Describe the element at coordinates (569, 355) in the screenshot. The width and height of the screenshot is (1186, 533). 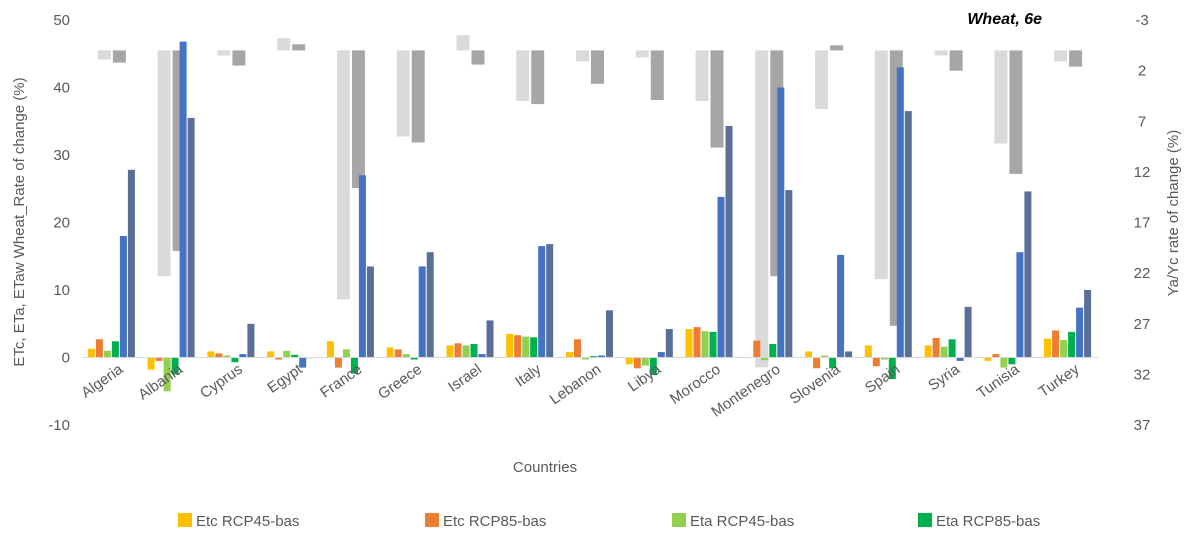
I see `bar-etc-rcp45-bas-lebanon` at that location.